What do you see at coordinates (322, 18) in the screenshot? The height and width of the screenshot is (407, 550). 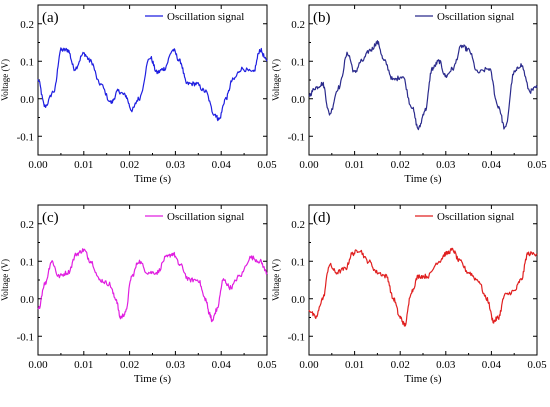 I see `panel-label: (b)` at bounding box center [322, 18].